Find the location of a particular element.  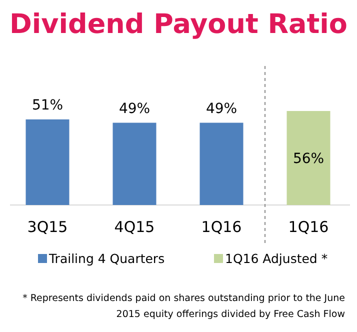

data-label: 56% is located at coordinates (308, 159).